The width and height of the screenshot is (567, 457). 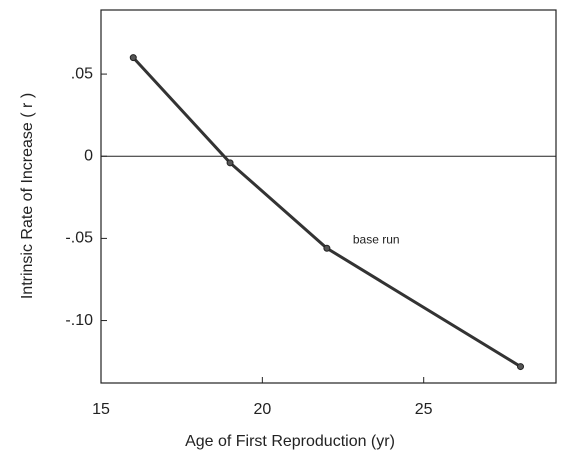 What do you see at coordinates (82, 73) in the screenshot?
I see `y-tick-label: .05` at bounding box center [82, 73].